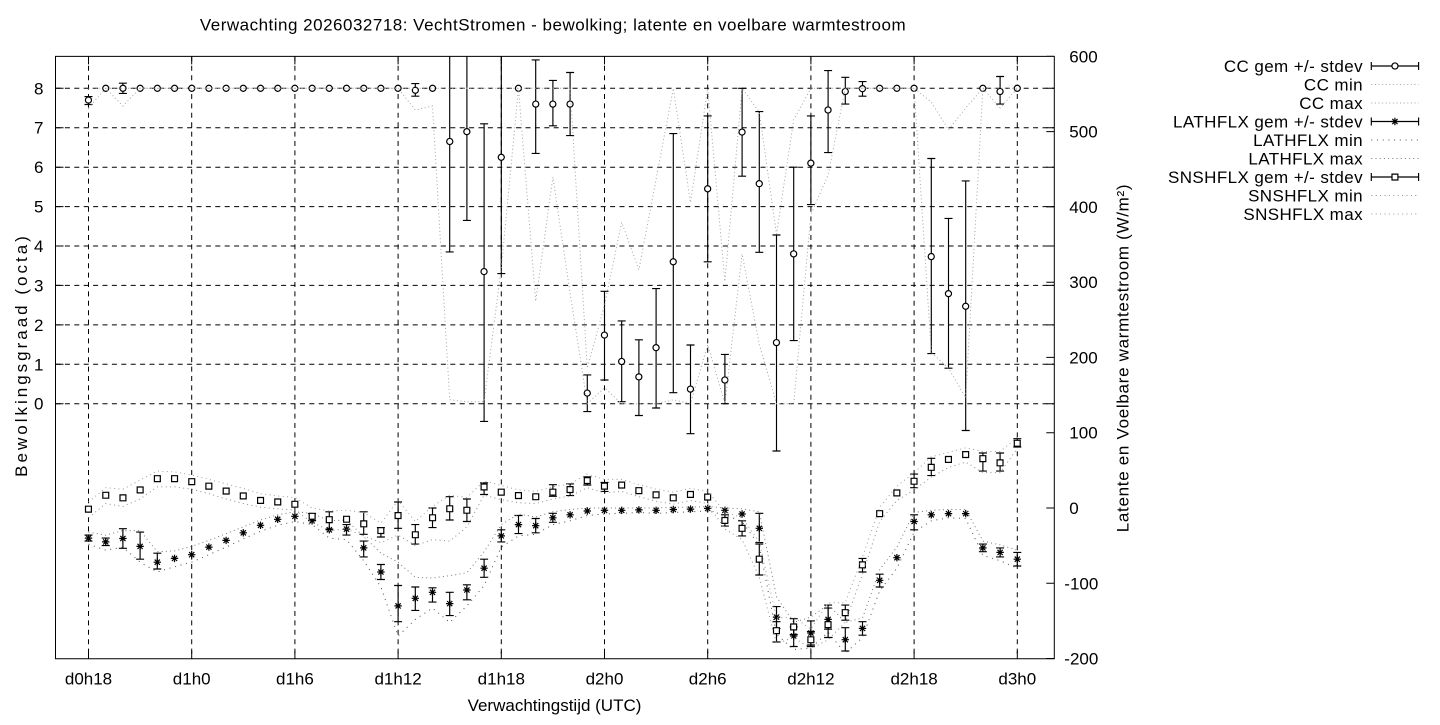  Describe the element at coordinates (1083, 433) in the screenshot. I see `svg-text: 100` at that location.